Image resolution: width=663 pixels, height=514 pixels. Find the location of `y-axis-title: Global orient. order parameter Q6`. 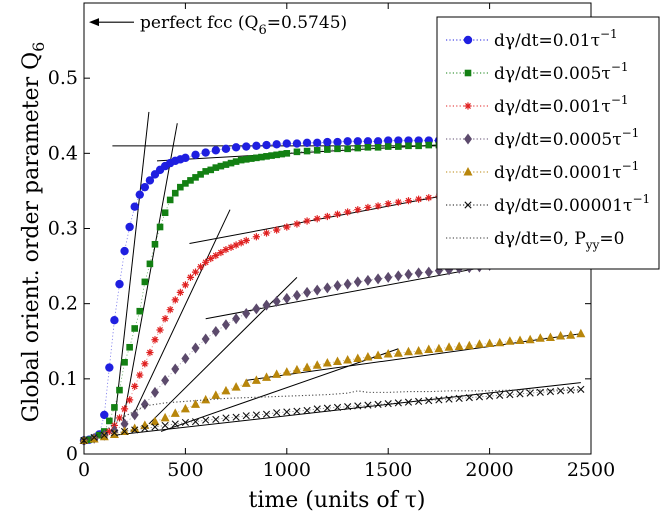

y-axis-title: Global orient. order parameter Q6 is located at coordinates (33, 232).